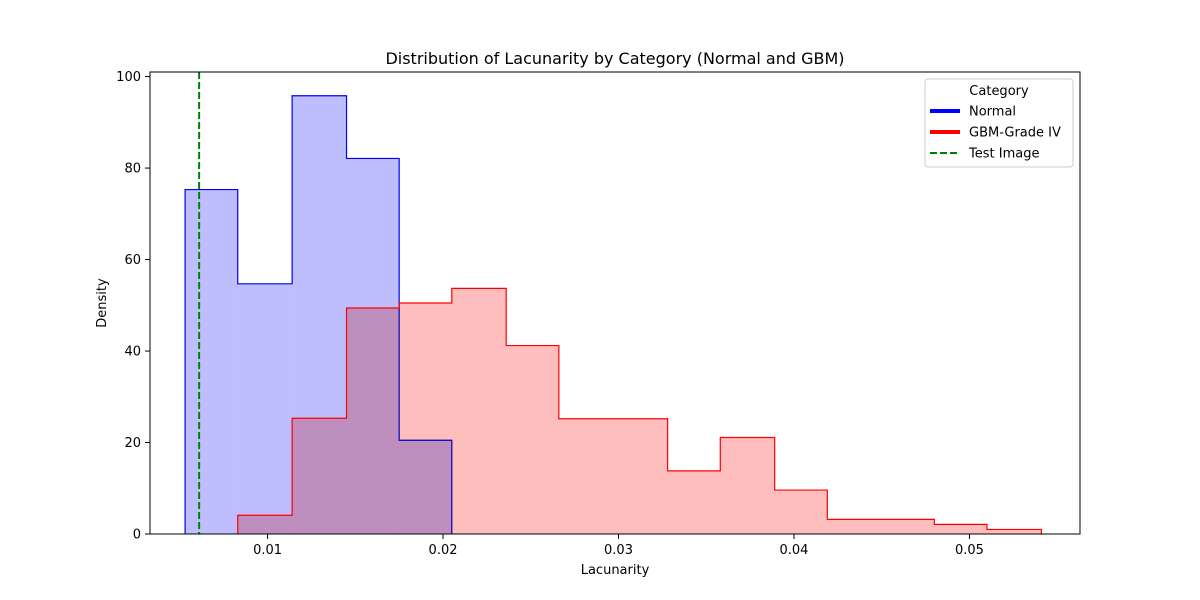  I want to click on legend-label: Test Image, so click(1003, 154).